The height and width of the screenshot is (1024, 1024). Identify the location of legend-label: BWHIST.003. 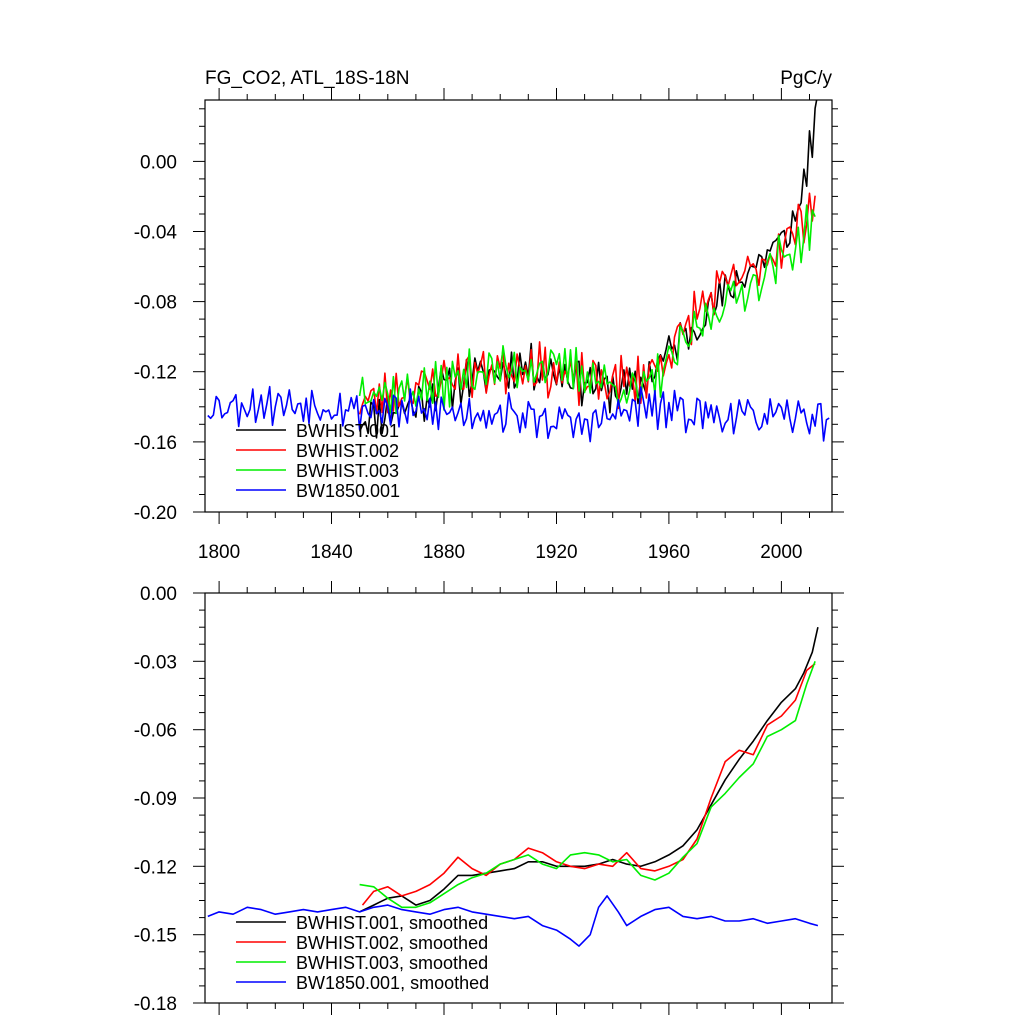
(347, 471).